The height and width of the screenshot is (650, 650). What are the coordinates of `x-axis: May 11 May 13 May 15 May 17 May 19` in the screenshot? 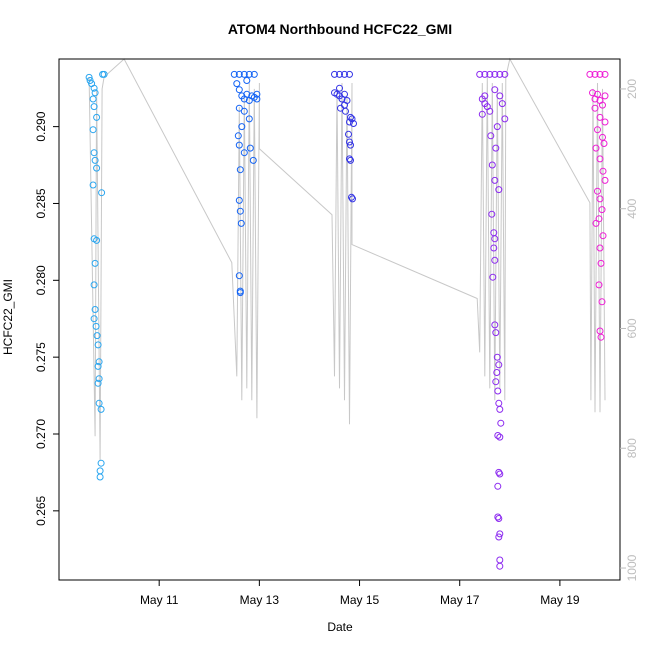 It's located at (360, 593).